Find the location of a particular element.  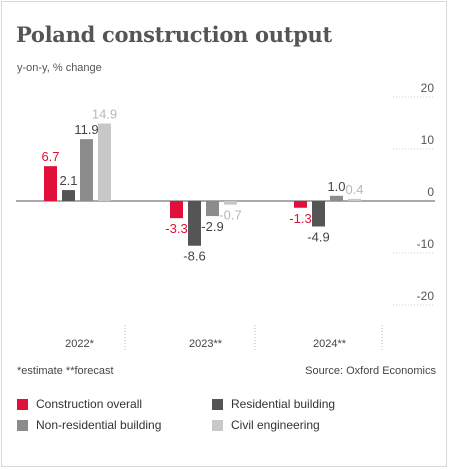

legend-label: Non-residential building is located at coordinates (99, 425).